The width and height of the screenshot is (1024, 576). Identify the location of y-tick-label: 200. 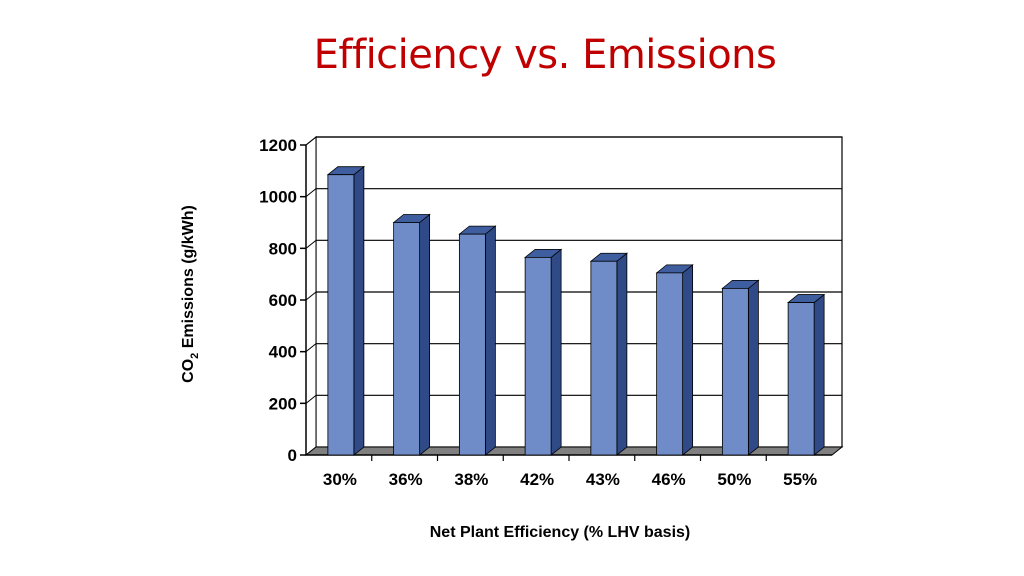
(283, 403).